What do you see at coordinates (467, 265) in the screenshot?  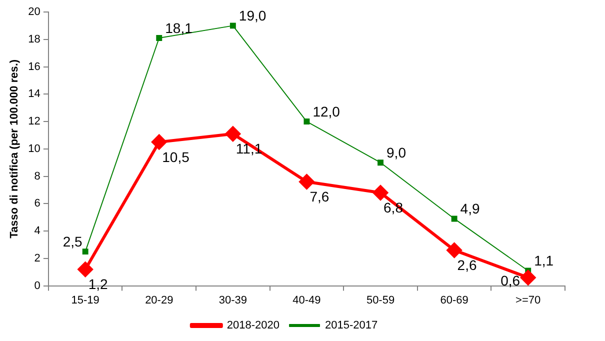 I see `data-label: 2,6` at bounding box center [467, 265].